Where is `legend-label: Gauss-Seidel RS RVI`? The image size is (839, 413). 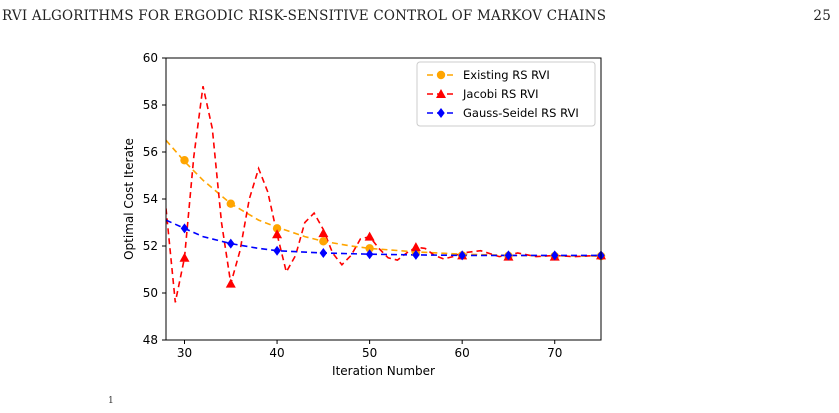 legend-label: Gauss-Seidel RS RVI is located at coordinates (521, 113).